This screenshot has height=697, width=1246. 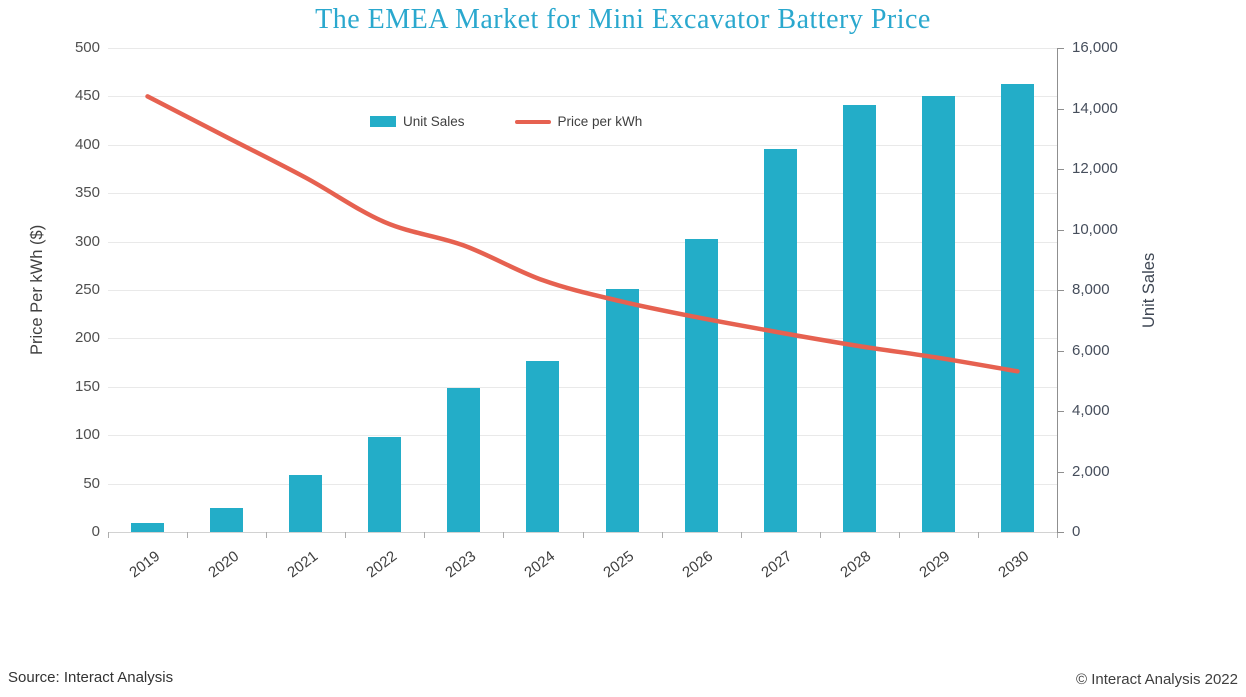 What do you see at coordinates (87, 96) in the screenshot?
I see `left-axis-tick-label: 450` at bounding box center [87, 96].